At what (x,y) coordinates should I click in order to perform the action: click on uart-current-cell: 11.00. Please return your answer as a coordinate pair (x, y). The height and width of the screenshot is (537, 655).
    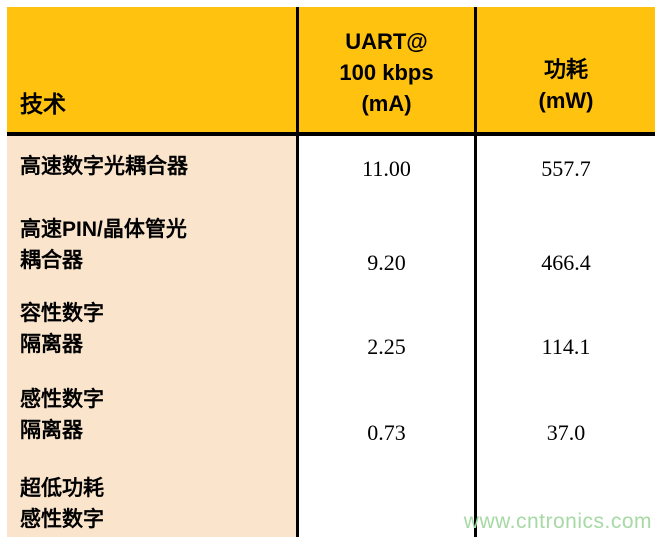
    Looking at the image, I should click on (385, 164).